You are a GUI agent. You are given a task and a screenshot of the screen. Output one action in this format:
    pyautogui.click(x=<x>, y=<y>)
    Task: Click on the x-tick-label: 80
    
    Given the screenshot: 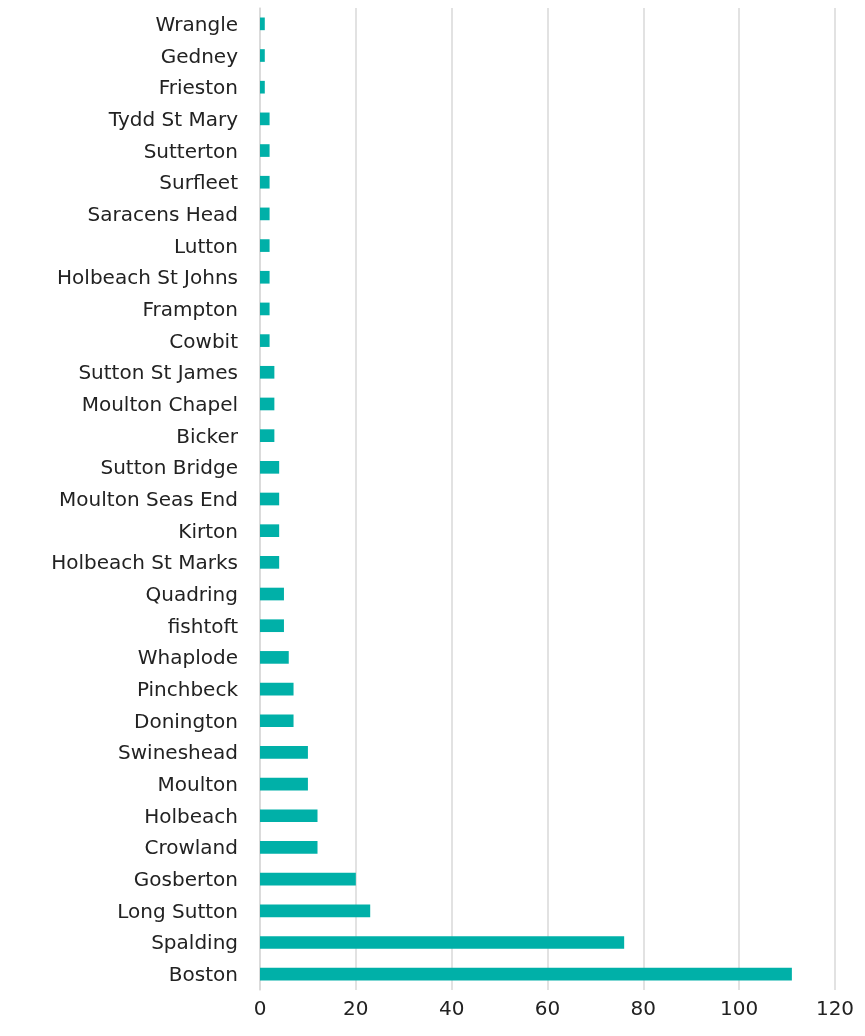 What is the action you would take?
    pyautogui.click(x=643, y=1008)
    